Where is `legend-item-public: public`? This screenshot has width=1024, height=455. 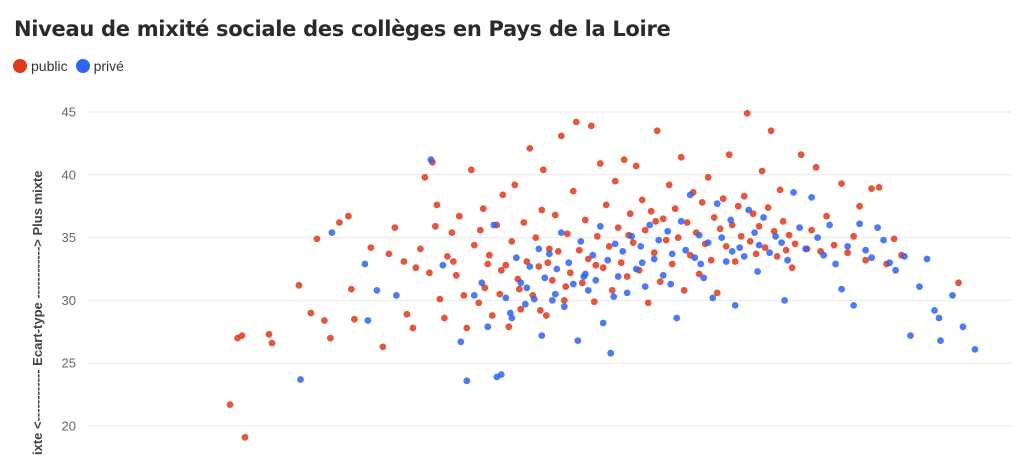 legend-item-public: public is located at coordinates (40, 66).